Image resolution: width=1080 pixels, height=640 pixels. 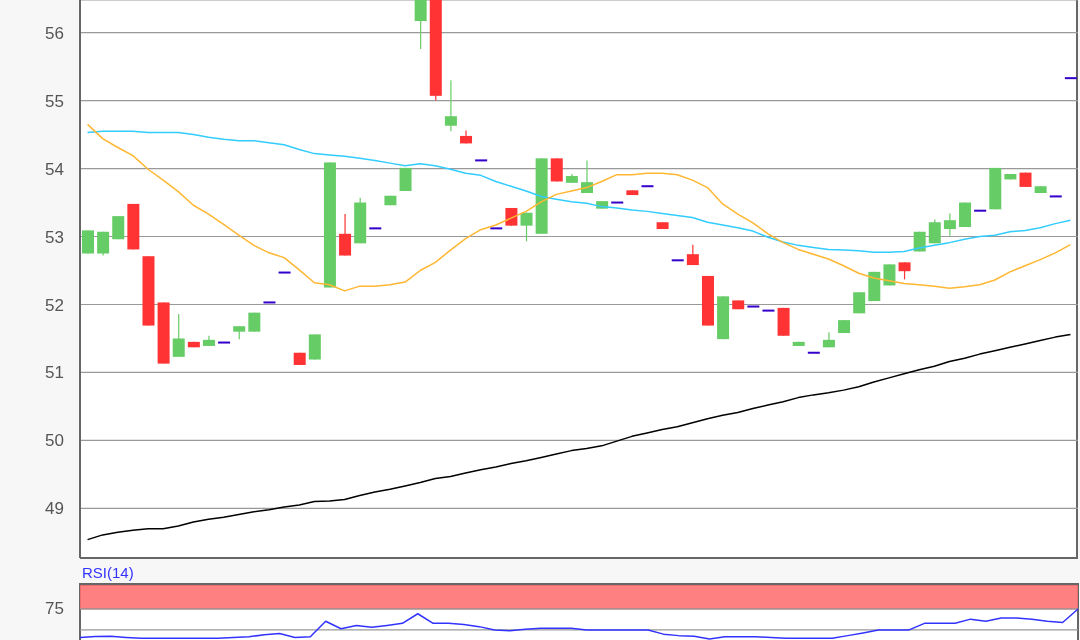 I want to click on y-tick-label: 49, so click(x=54, y=509).